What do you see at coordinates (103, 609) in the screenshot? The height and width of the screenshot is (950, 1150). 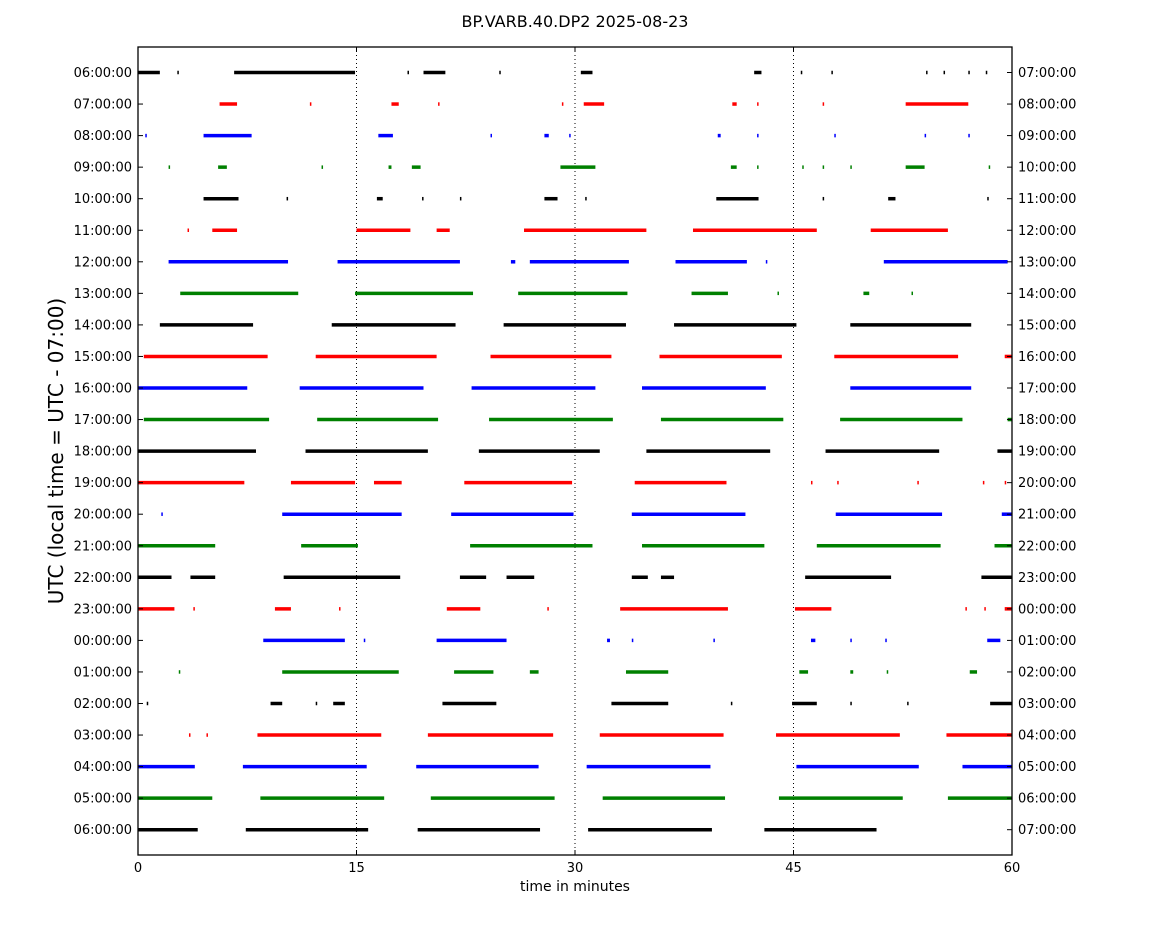 I see `y-tick-label-left-17: 23:00:00` at bounding box center [103, 609].